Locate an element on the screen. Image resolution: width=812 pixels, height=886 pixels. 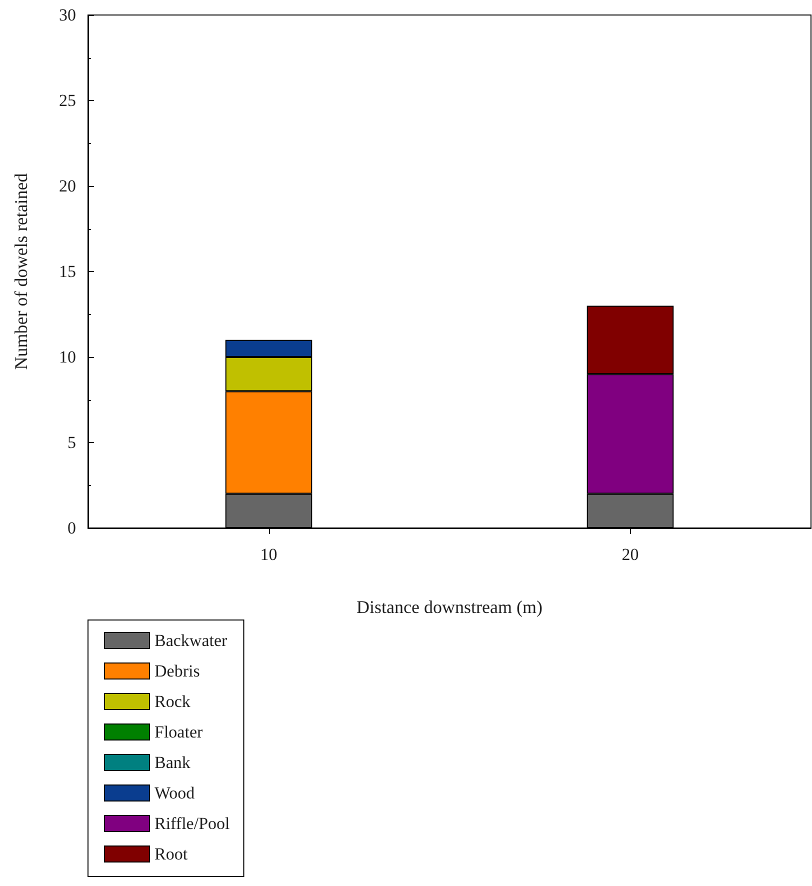
x-axis-title: Distance downstream (m) is located at coordinates (449, 607).